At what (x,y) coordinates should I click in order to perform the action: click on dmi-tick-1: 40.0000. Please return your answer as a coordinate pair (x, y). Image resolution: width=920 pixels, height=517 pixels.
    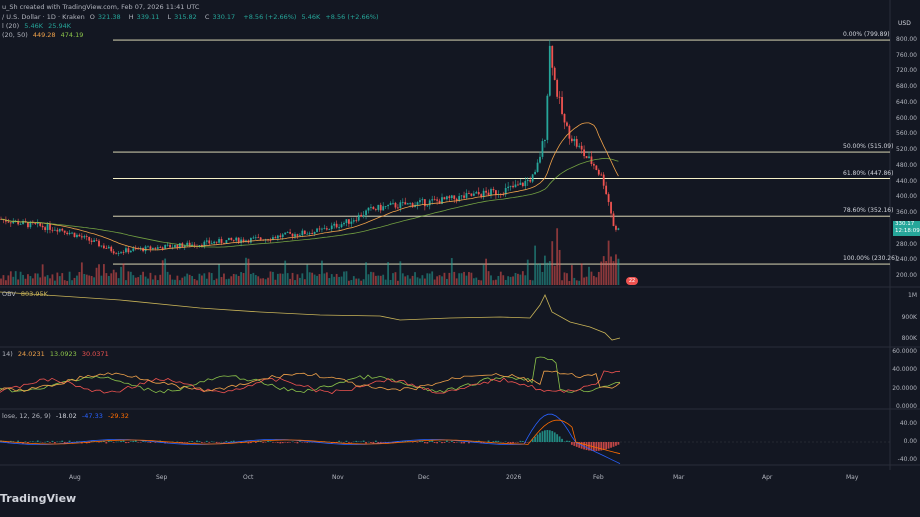
    Looking at the image, I should click on (904, 369).